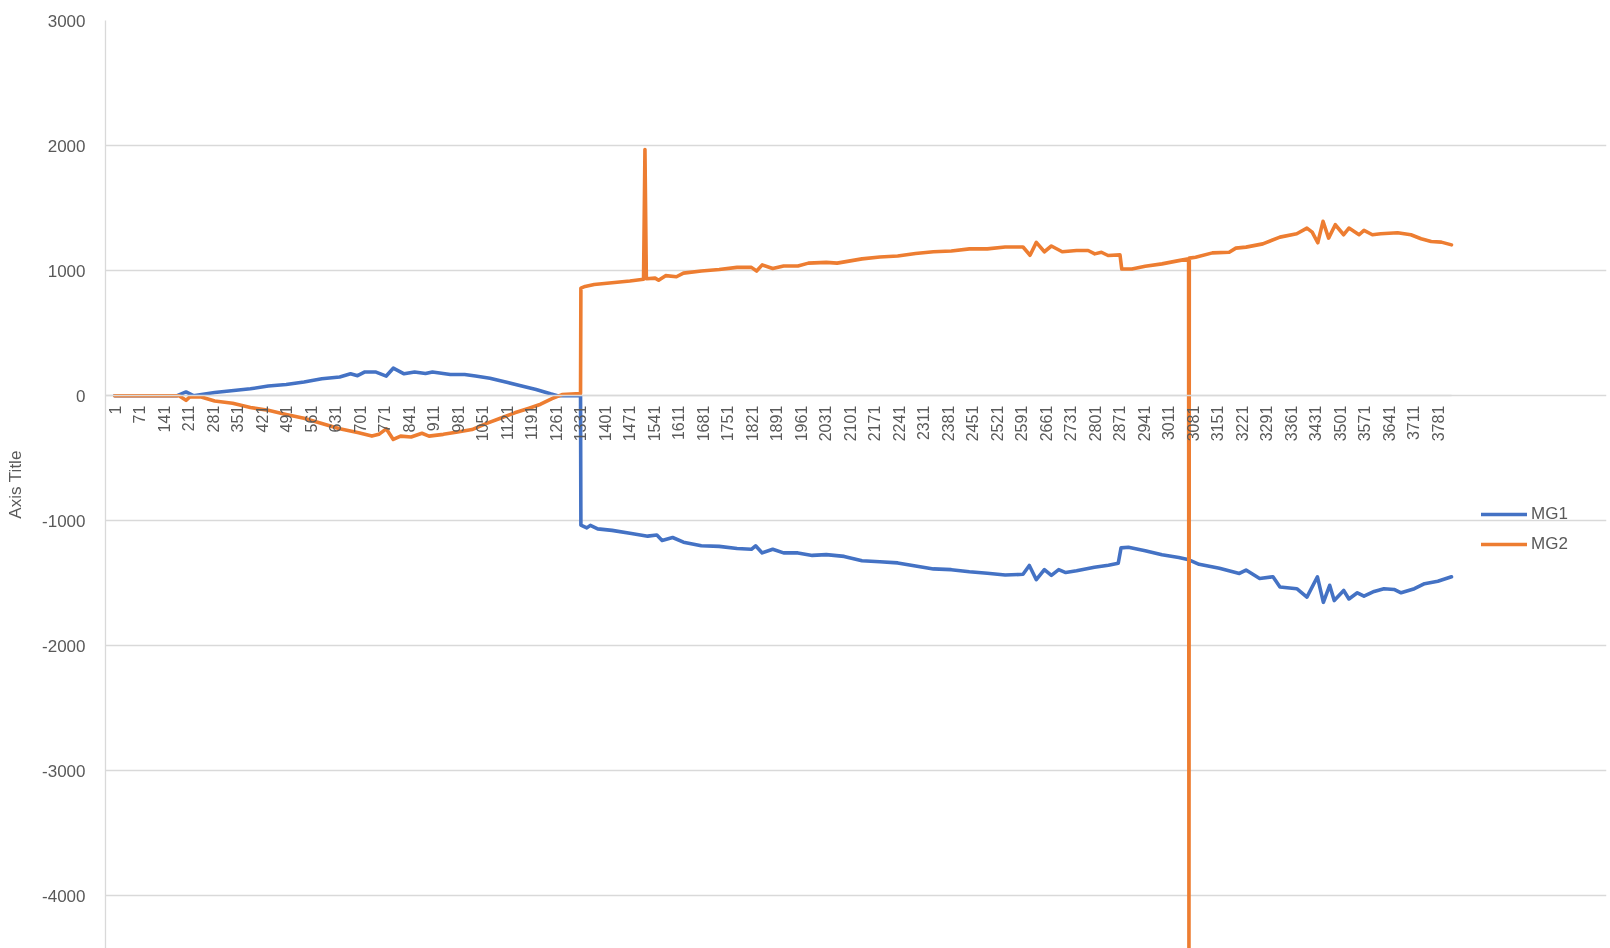  I want to click on y-tick-label: -4000, so click(64, 896).